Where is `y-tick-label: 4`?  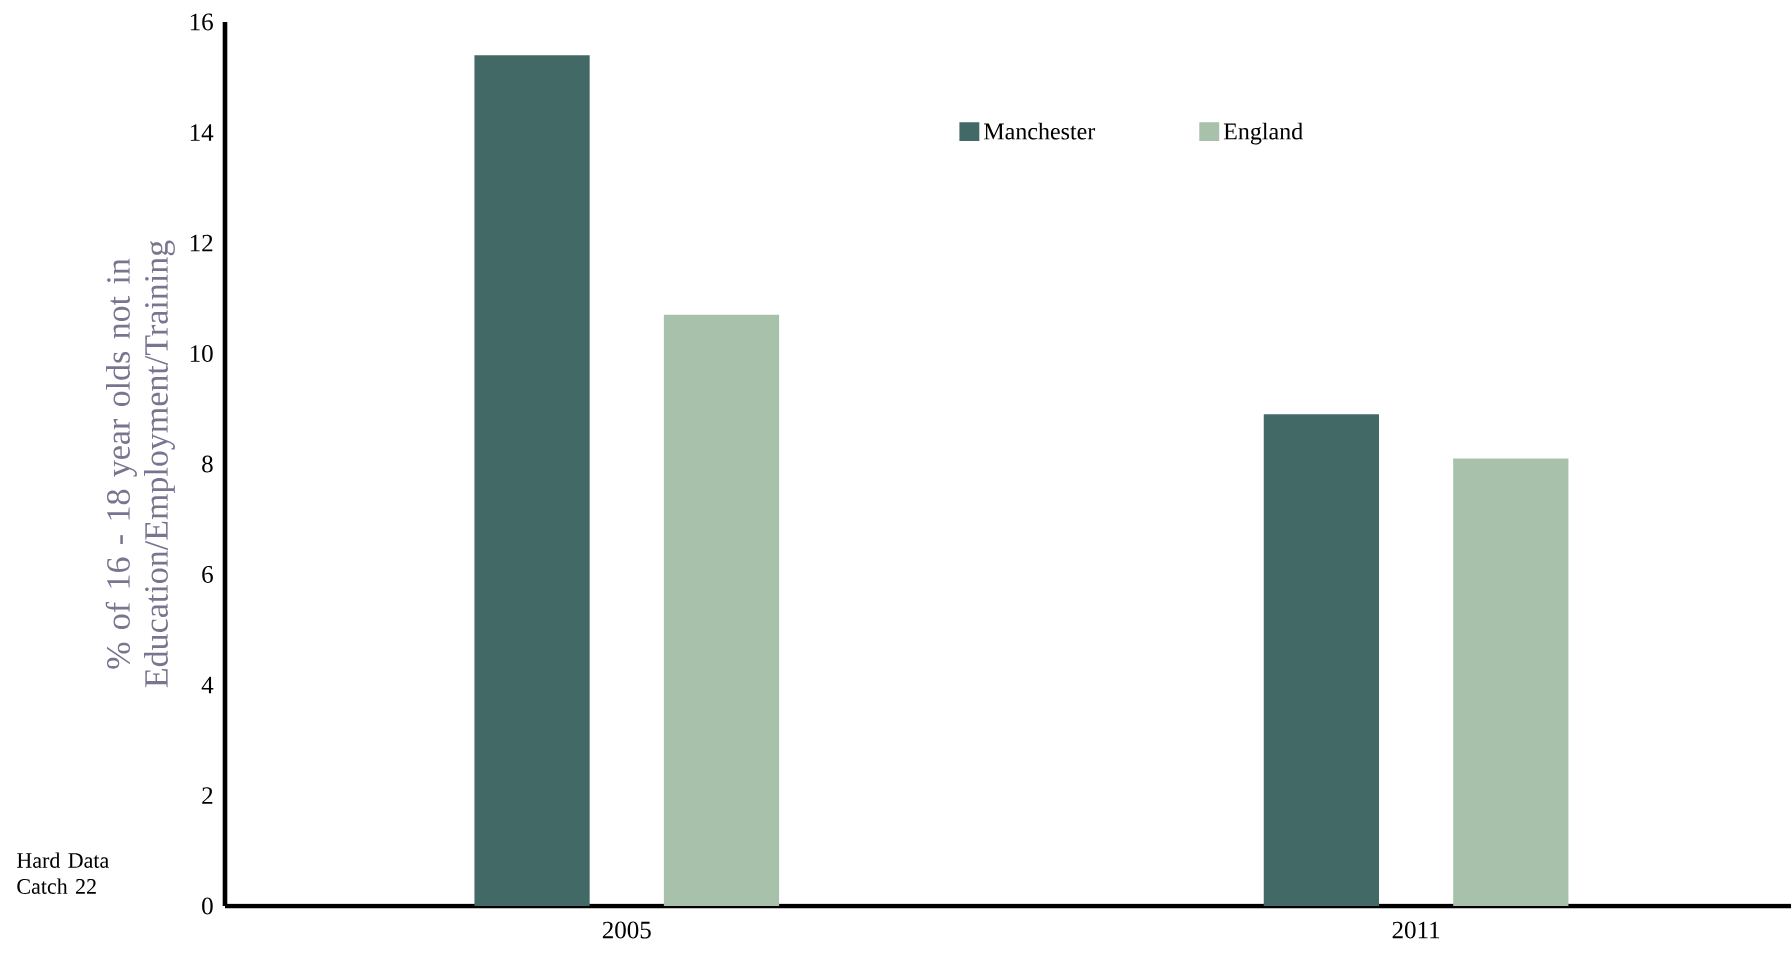 y-tick-label: 4 is located at coordinates (207, 685).